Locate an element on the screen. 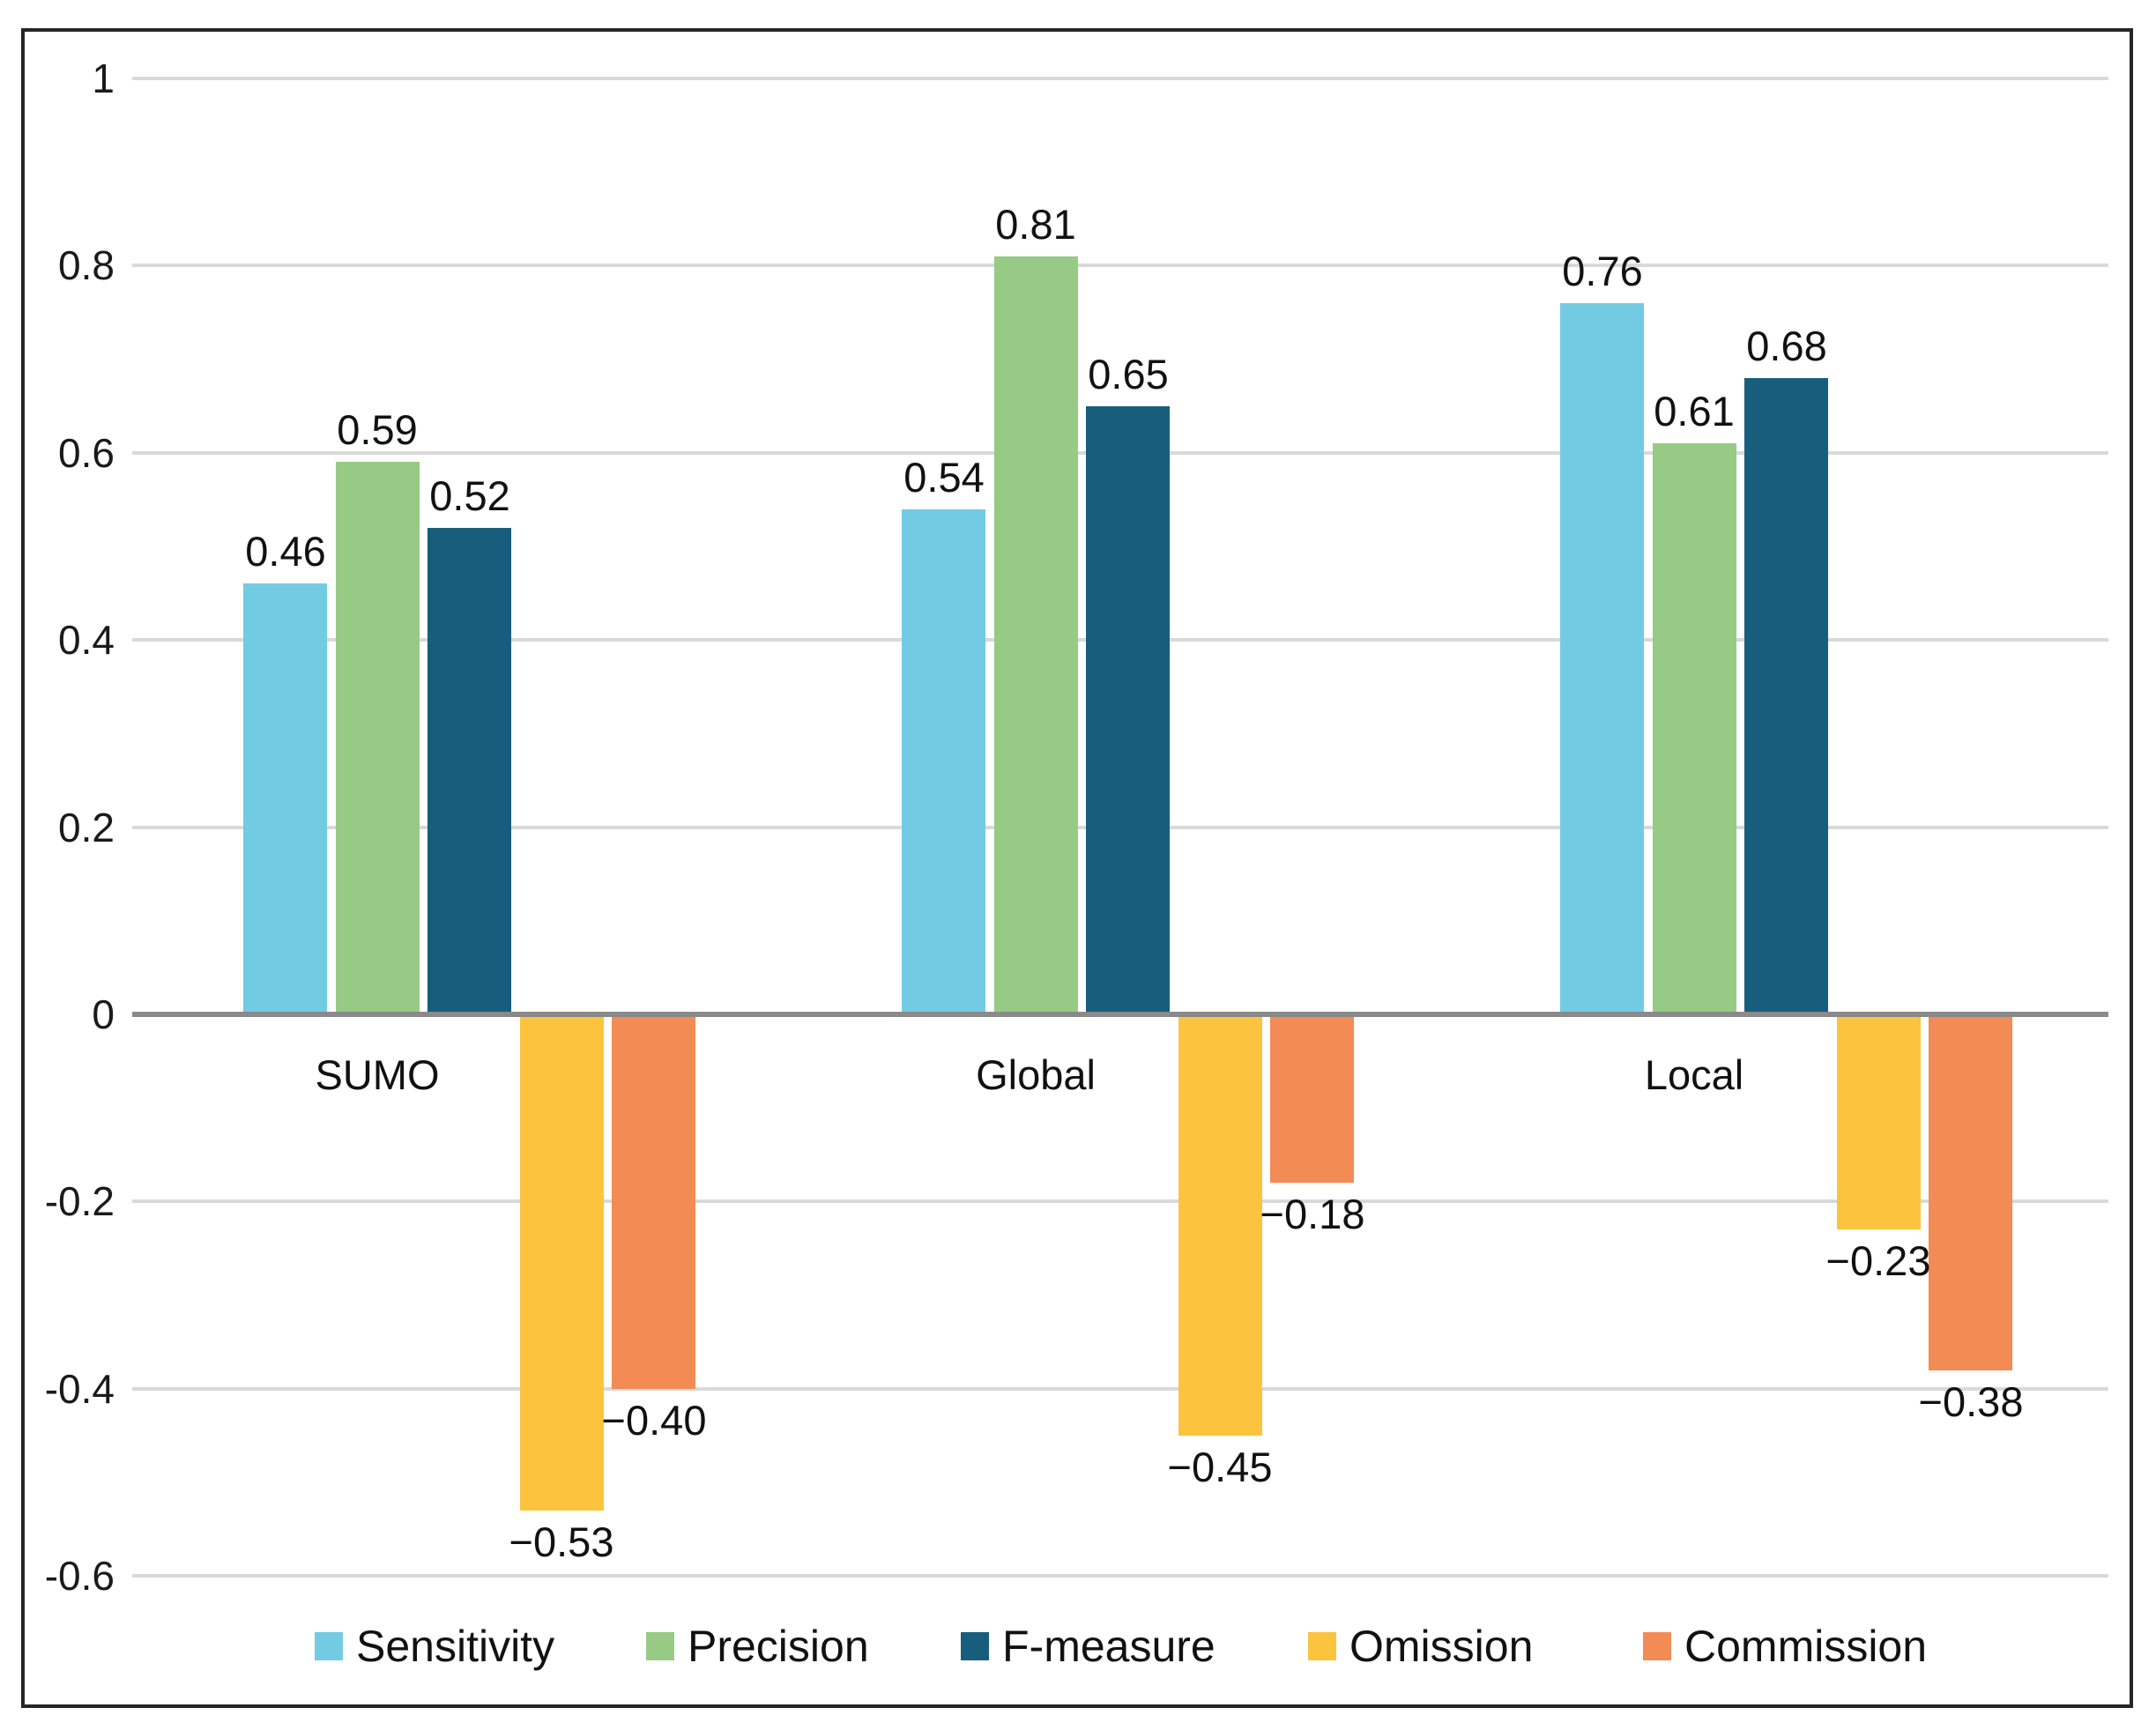  bar-value-label-f-measure-local: 0.68 is located at coordinates (1786, 346).